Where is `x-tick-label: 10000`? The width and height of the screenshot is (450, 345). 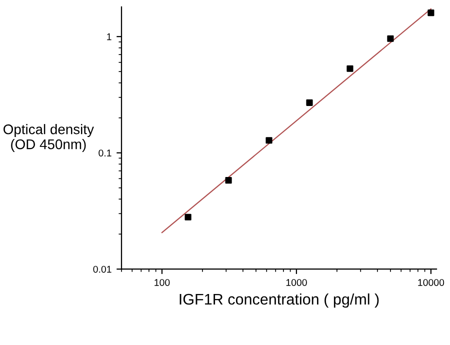
x-tick-label: 10000 is located at coordinates (431, 282).